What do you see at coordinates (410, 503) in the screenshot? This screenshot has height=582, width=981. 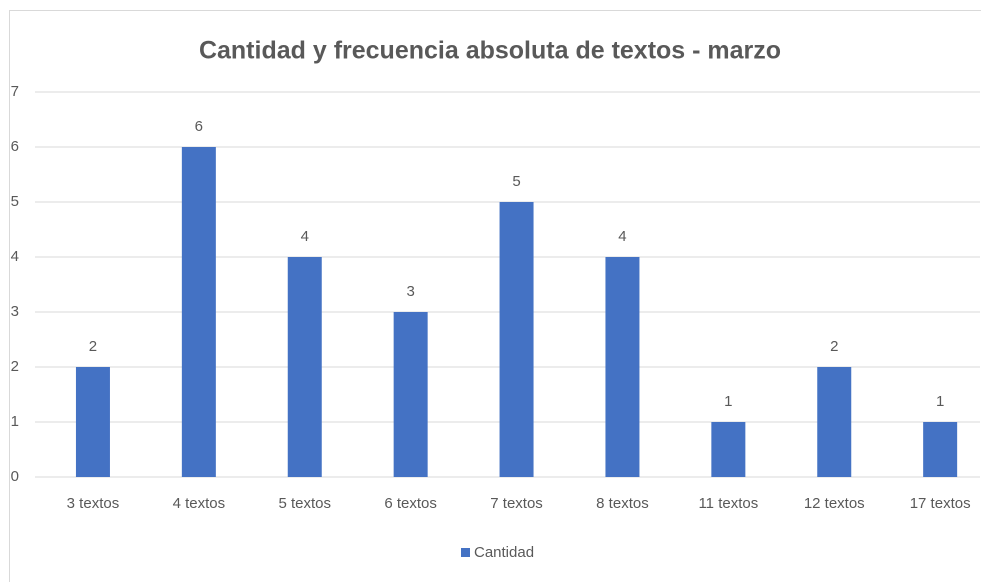 I see `x-tick-label: 6 textos` at bounding box center [410, 503].